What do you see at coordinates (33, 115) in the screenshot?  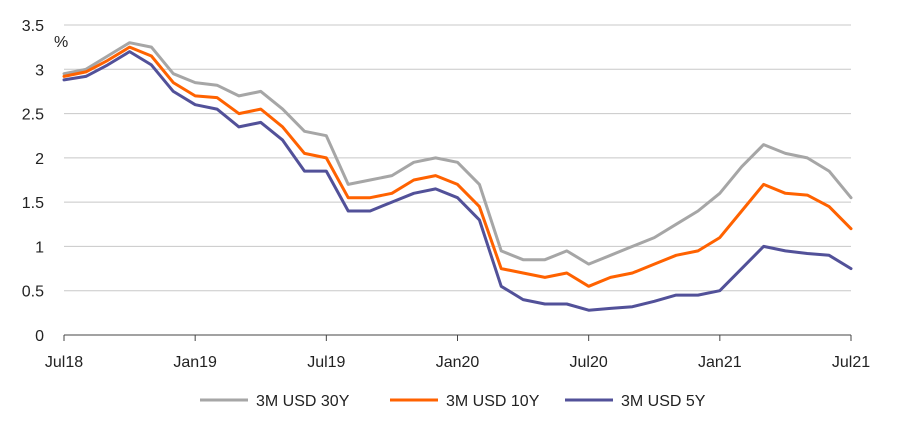 I see `y-tick-label: 2.5` at bounding box center [33, 115].